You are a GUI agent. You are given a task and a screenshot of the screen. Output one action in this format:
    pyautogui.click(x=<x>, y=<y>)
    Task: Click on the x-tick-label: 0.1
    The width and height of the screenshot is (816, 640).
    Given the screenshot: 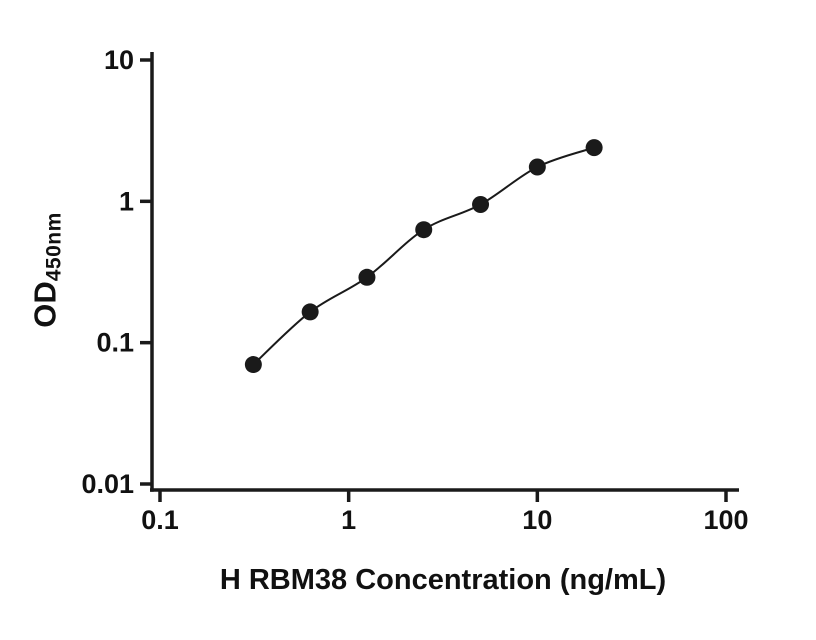 What is the action you would take?
    pyautogui.click(x=160, y=520)
    